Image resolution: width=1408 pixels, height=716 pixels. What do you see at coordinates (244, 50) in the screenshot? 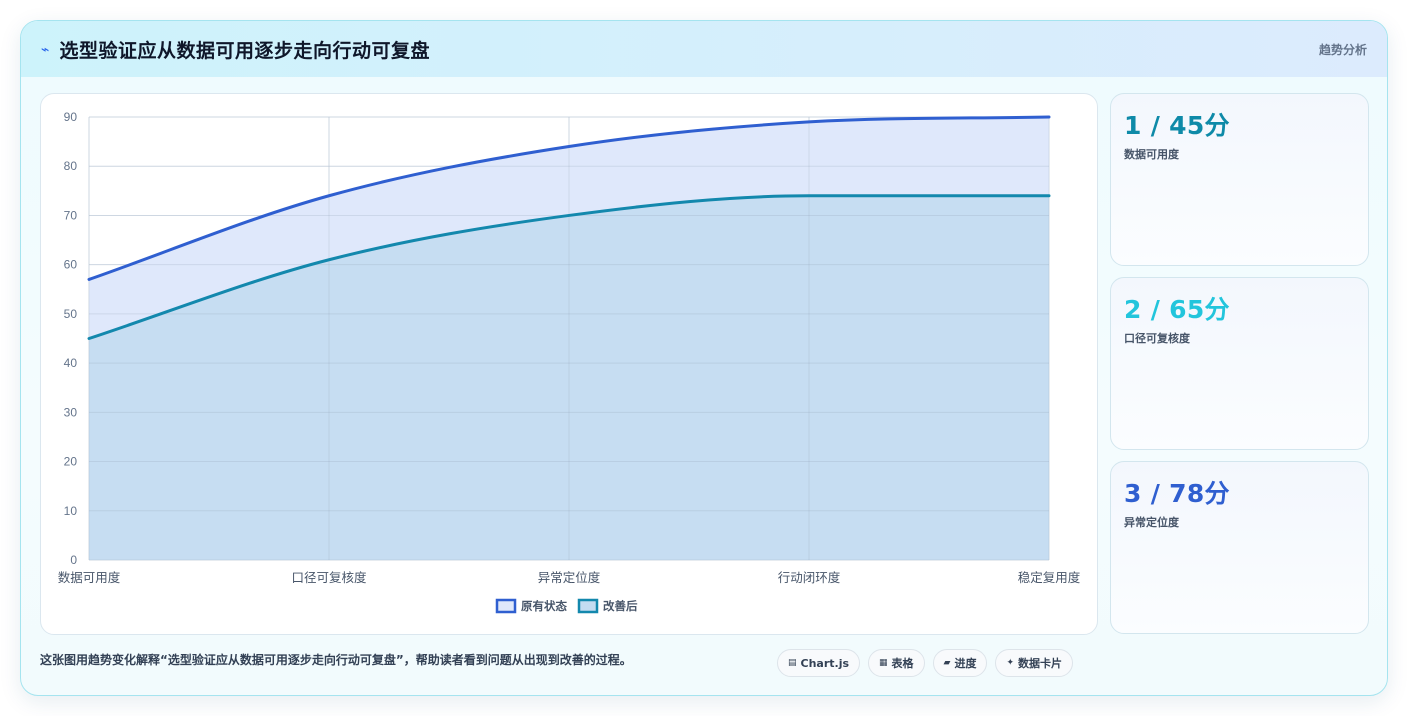
I see `page-title: 选型验证应从数据可用逐步走向行动可复盘` at bounding box center [244, 50].